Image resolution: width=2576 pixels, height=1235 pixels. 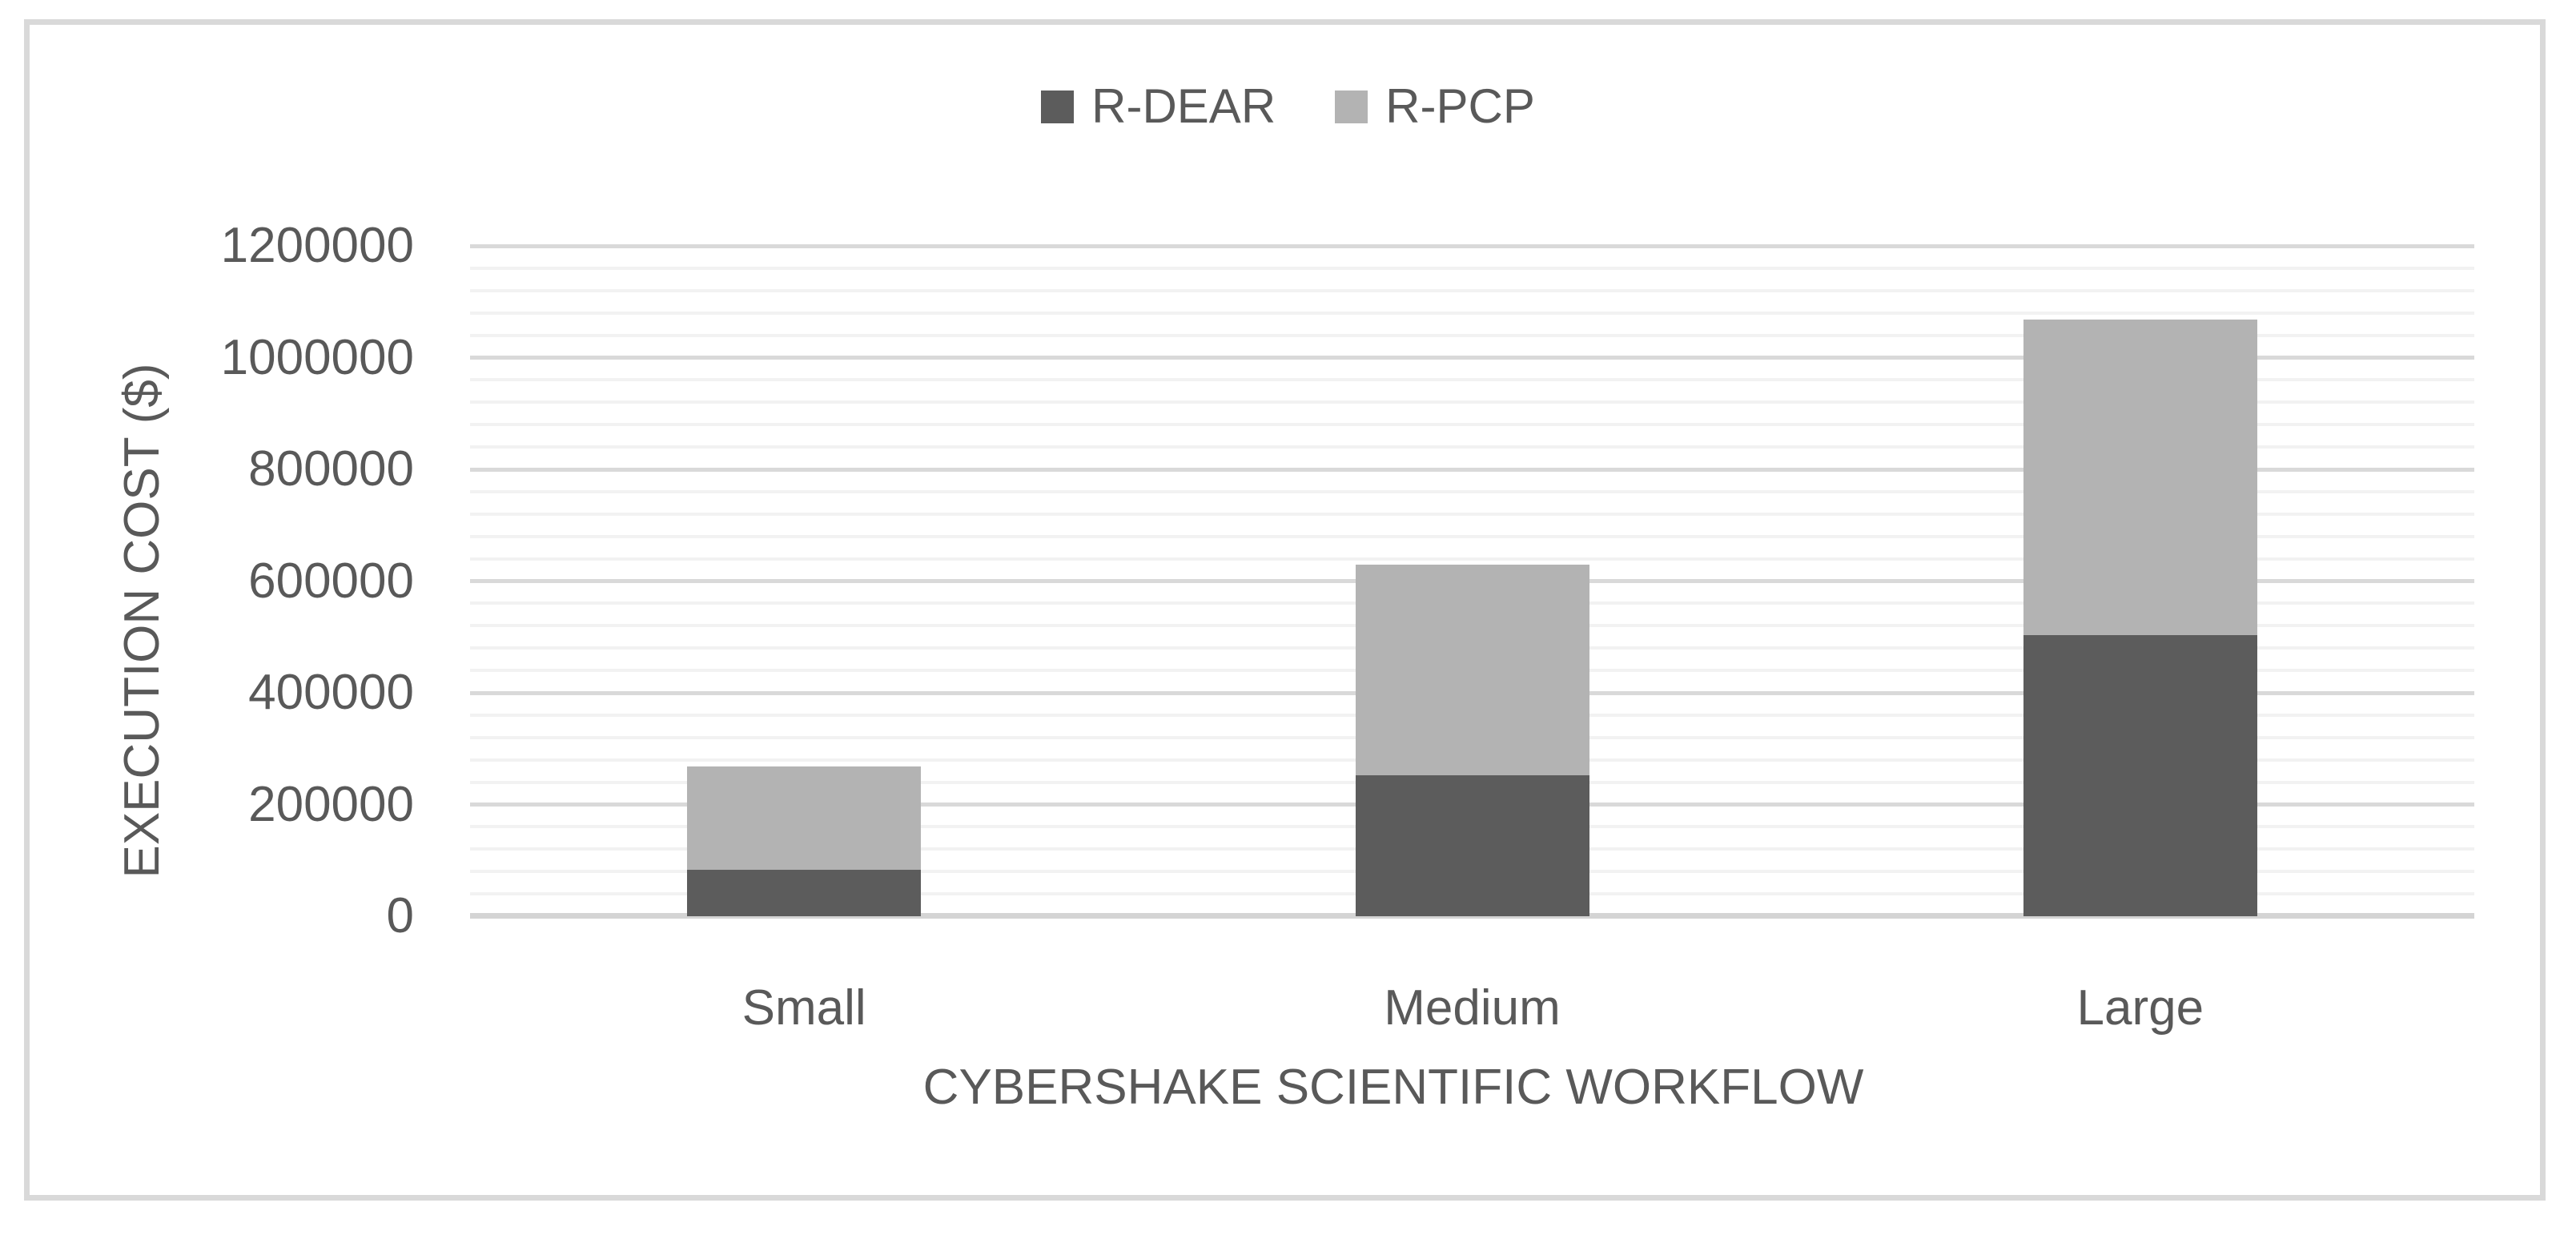 What do you see at coordinates (331, 581) in the screenshot?
I see `y-tick-label-600000: 600000` at bounding box center [331, 581].